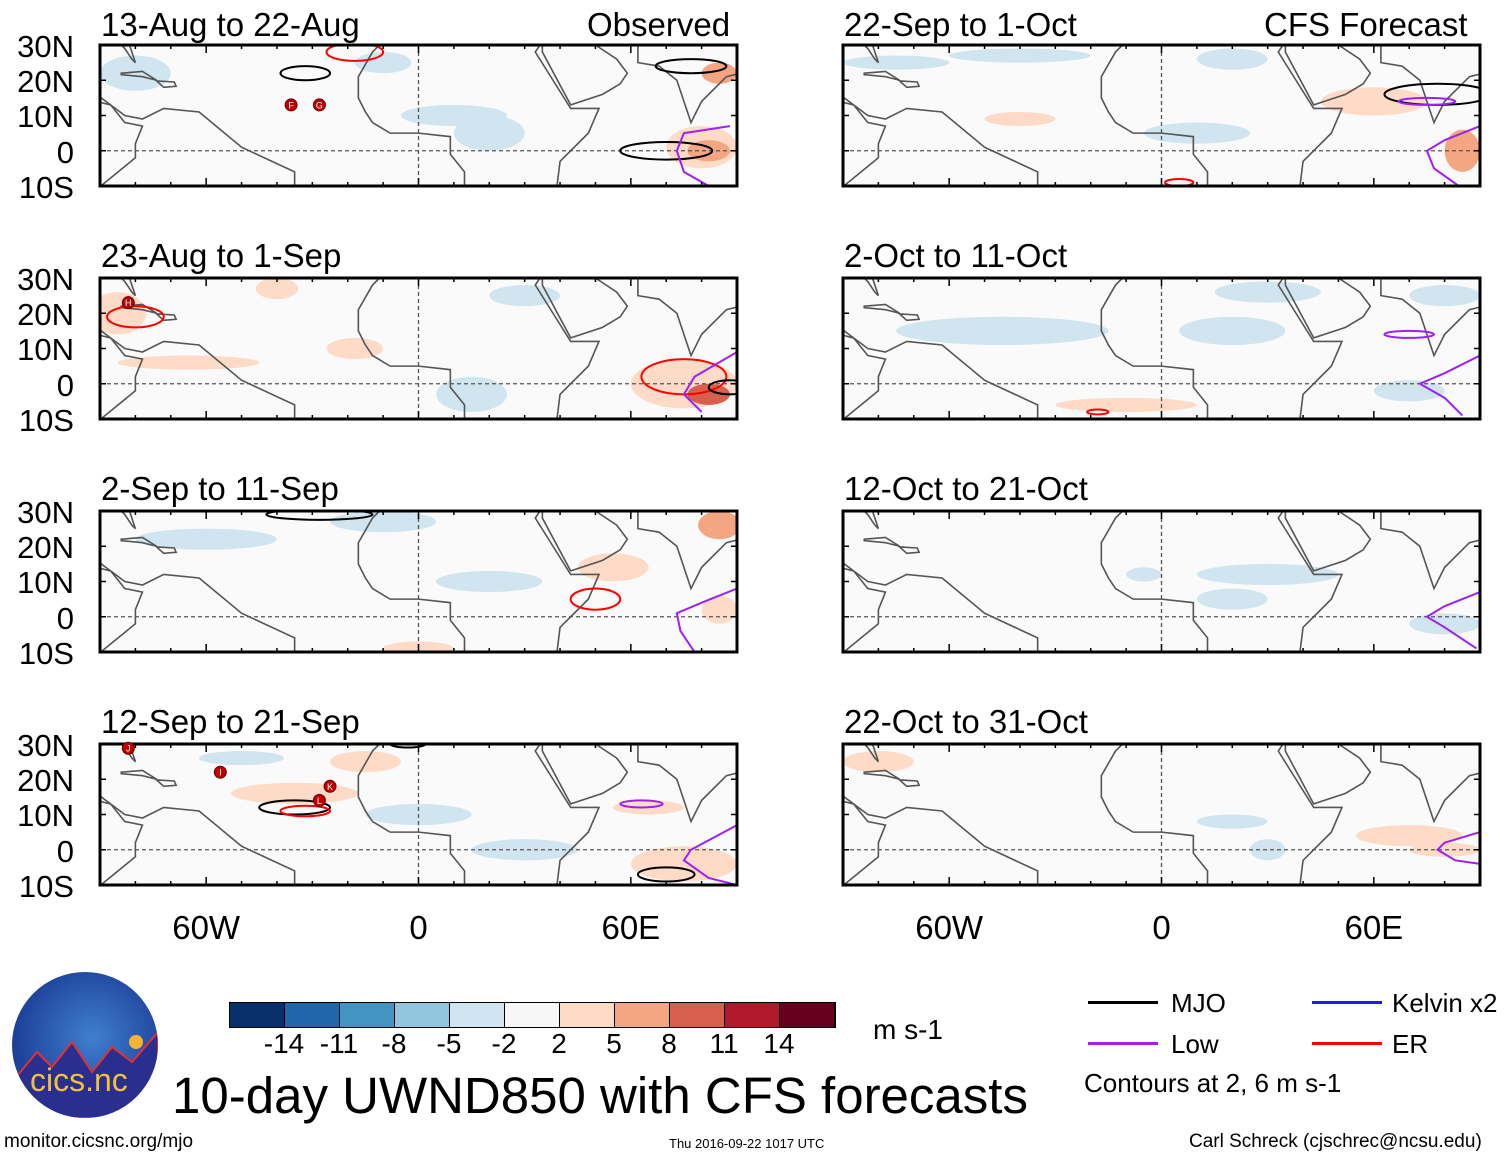  I want to click on lat-tick-label: 10N, so click(45, 350).